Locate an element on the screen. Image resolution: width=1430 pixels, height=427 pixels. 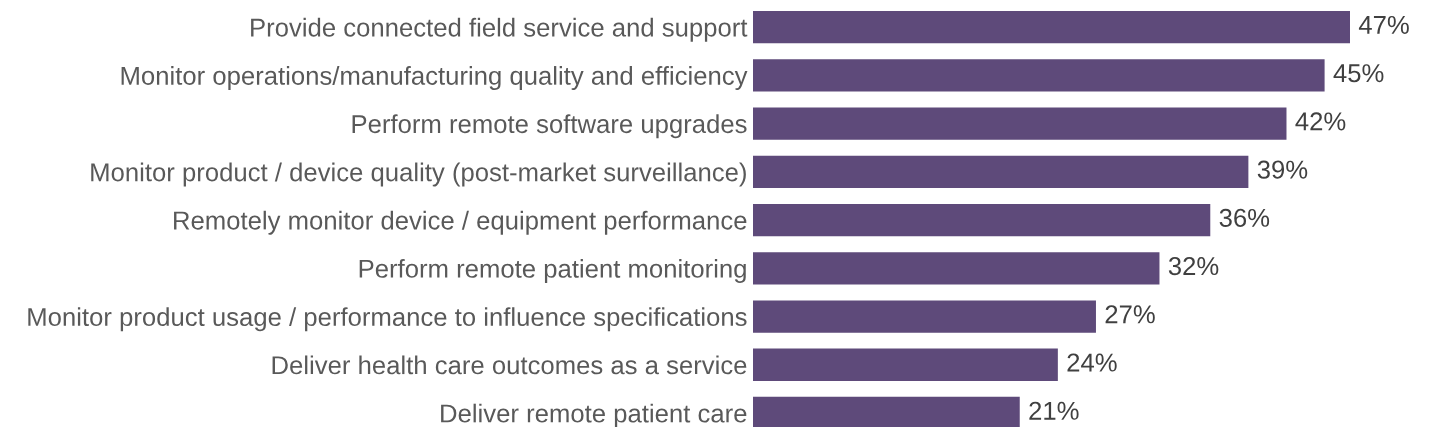
data-label: 27% is located at coordinates (1130, 314).